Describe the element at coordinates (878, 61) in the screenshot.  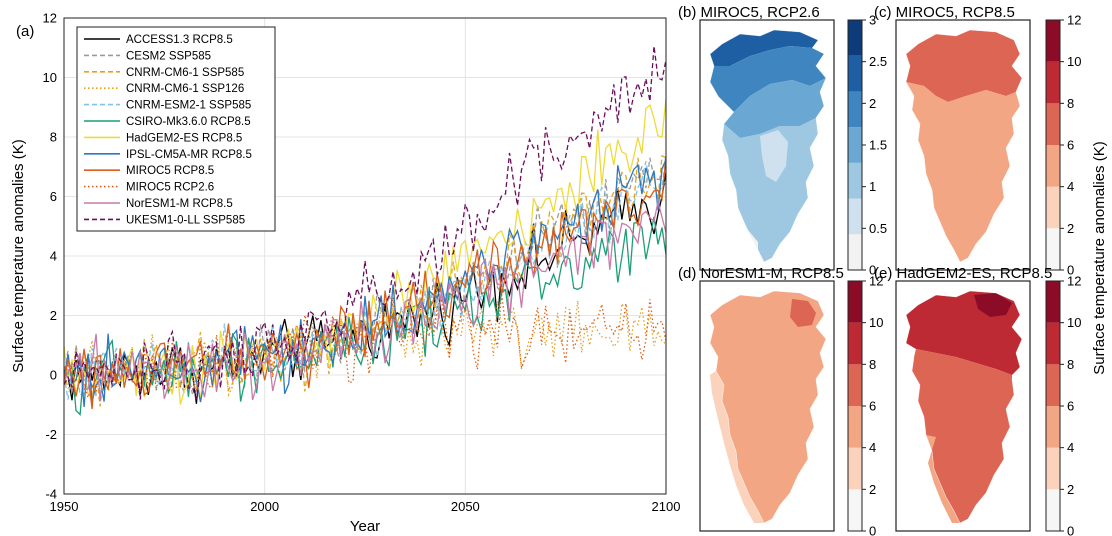
I see `colorbar-tick-label: 2.5` at that location.